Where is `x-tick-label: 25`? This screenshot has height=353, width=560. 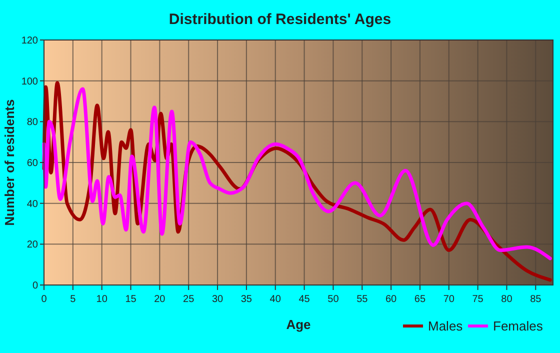 x-tick-label: 25 is located at coordinates (189, 299).